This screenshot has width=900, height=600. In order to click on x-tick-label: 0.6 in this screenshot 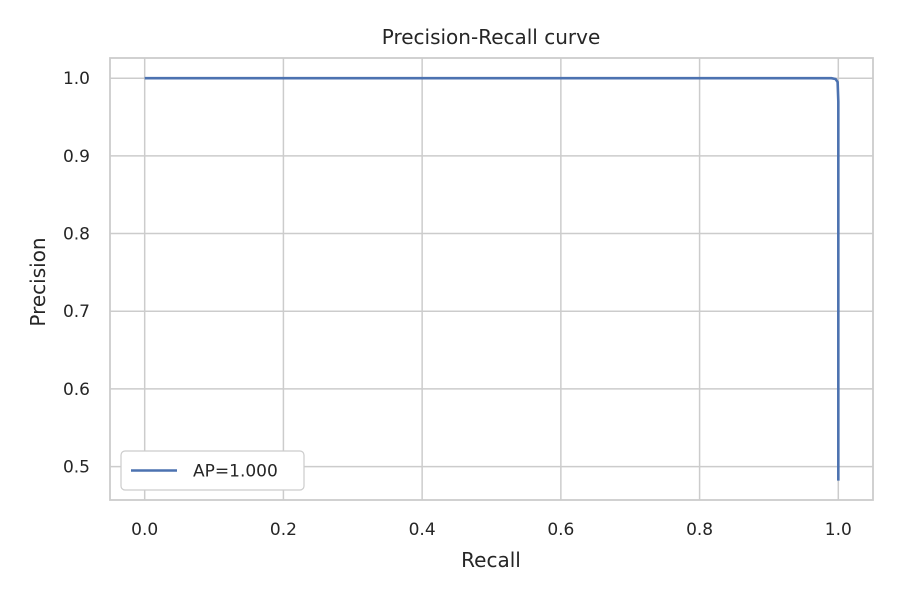, I will do `click(560, 530)`.